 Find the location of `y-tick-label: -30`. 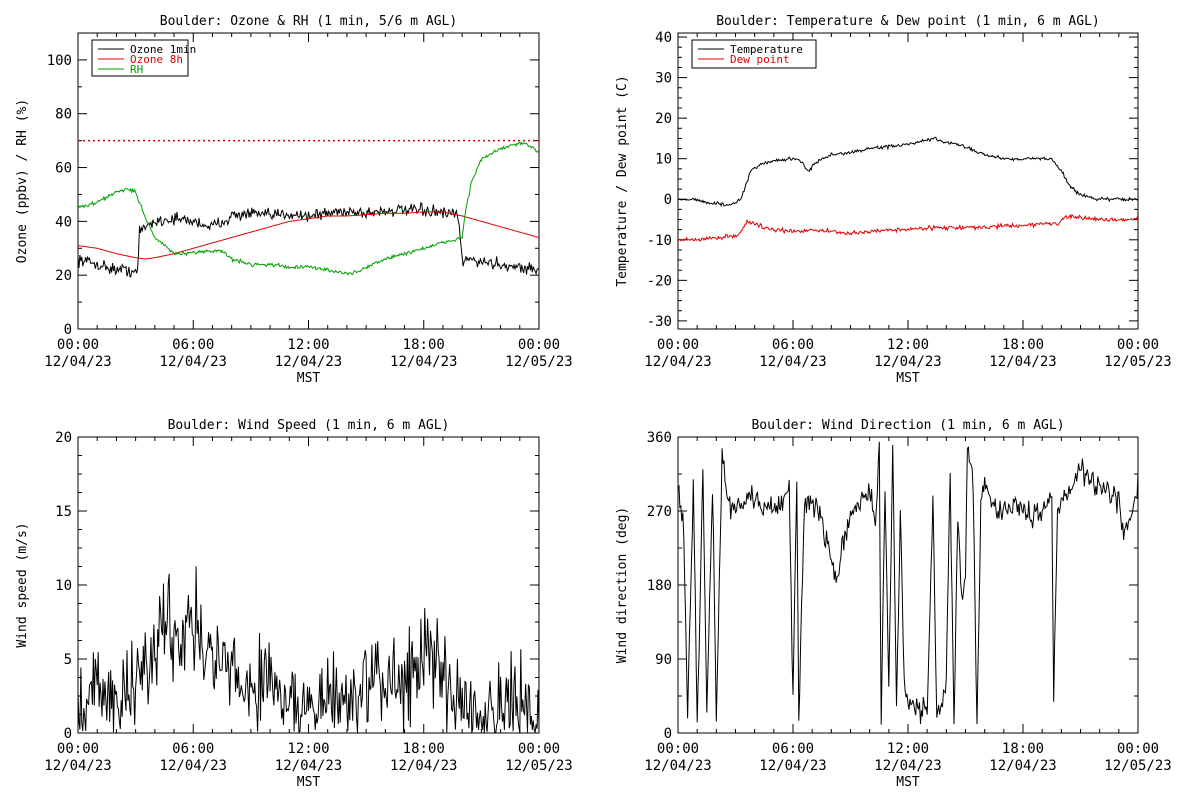

y-tick-label: -30 is located at coordinates (659, 322).